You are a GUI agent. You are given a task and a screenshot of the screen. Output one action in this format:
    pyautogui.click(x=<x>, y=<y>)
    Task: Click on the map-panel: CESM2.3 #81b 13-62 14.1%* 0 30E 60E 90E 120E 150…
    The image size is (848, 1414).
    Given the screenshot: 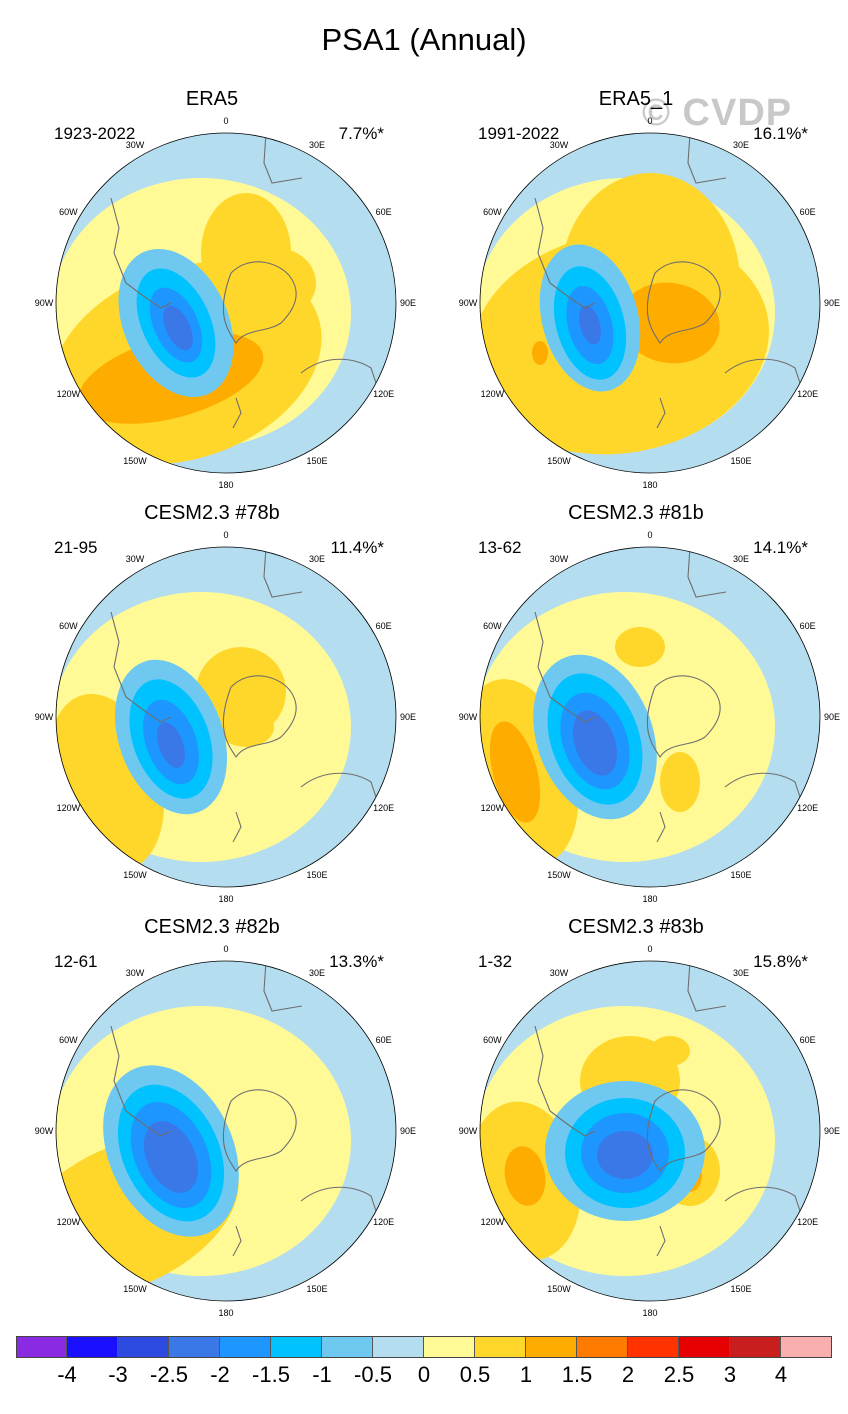 What is the action you would take?
    pyautogui.click(x=636, y=707)
    